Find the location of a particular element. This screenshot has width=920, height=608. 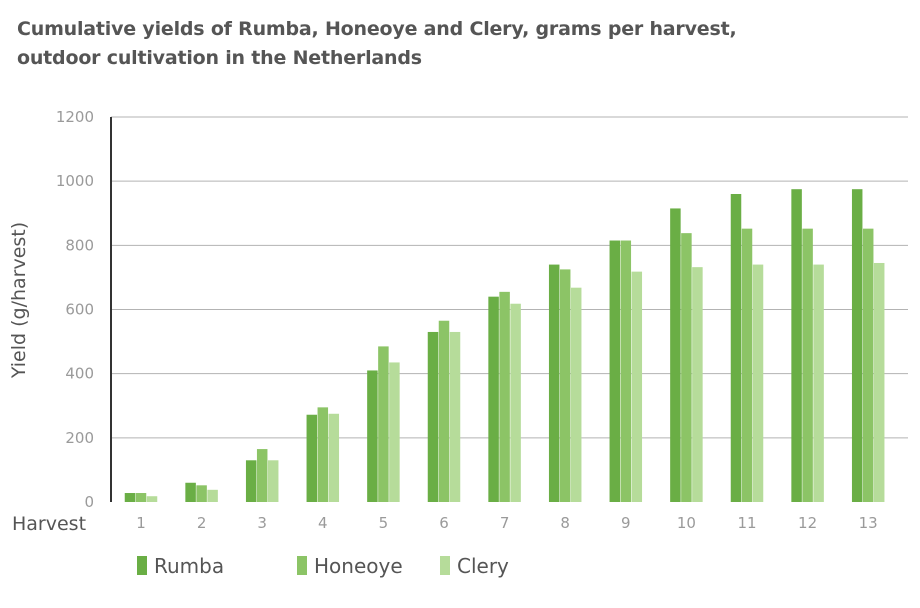

x-tick-label-1: 1 is located at coordinates (141, 523).